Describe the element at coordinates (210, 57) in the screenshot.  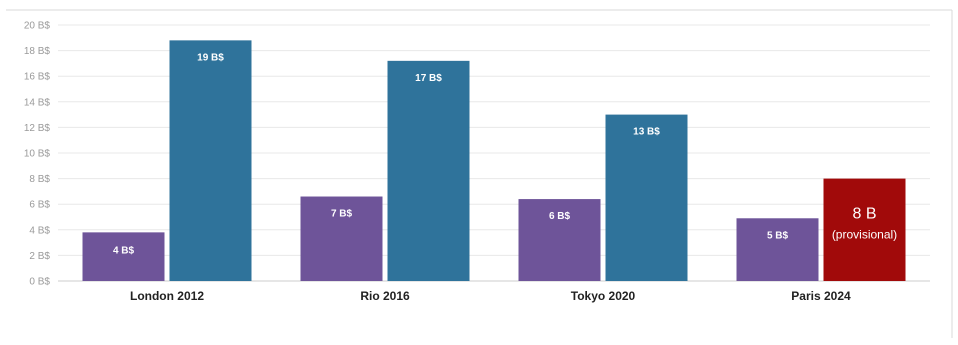
I see `bar-value-label: 19 B$` at that location.